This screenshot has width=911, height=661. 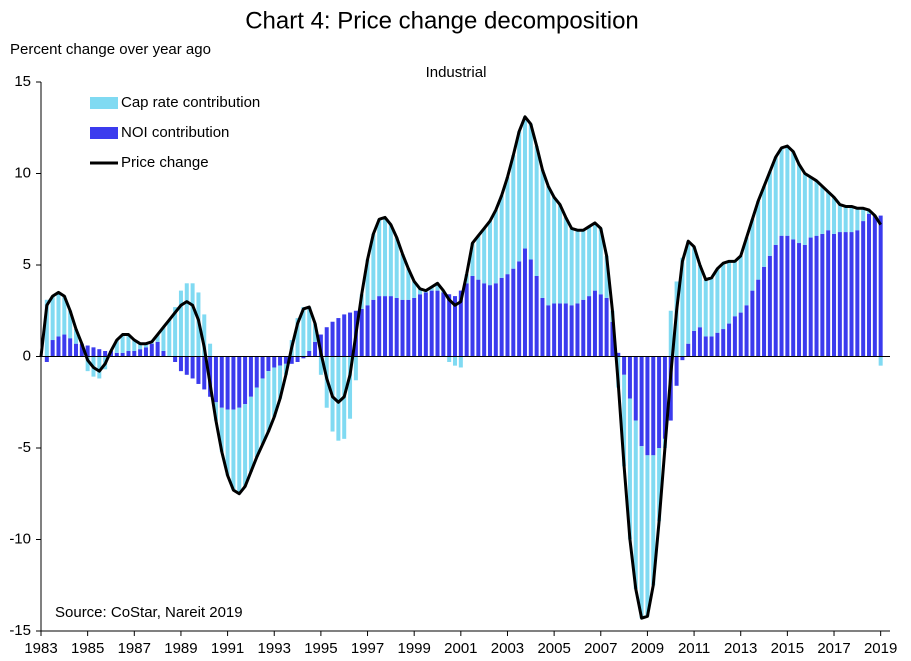 What do you see at coordinates (600, 648) in the screenshot?
I see `x-tick-label: 2007` at bounding box center [600, 648].